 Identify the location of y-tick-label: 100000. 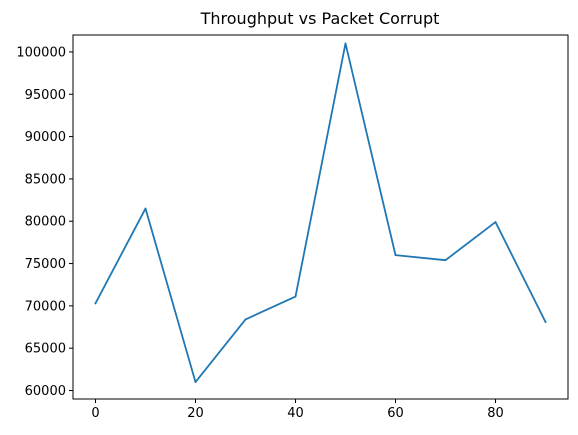
(41, 52).